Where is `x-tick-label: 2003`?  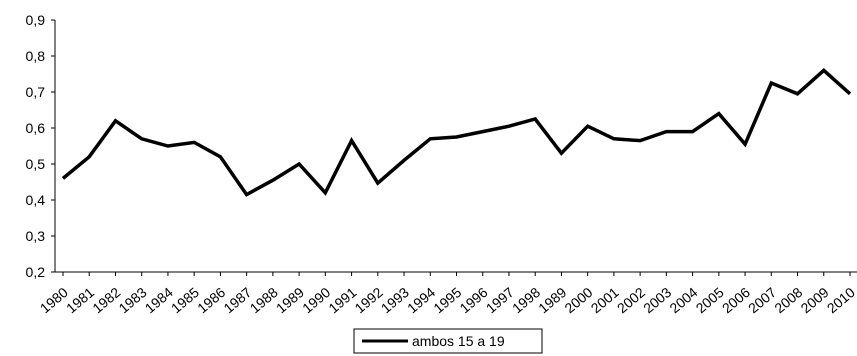
x-tick-label: 2003 is located at coordinates (657, 300).